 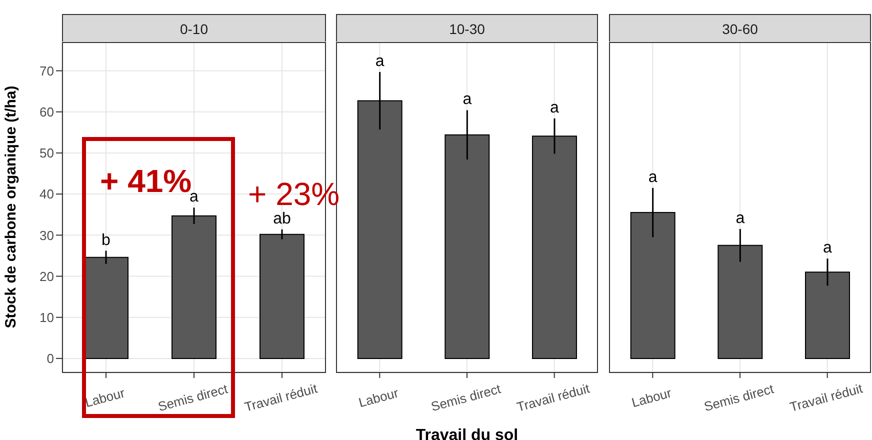 What do you see at coordinates (282, 219) in the screenshot?
I see `data-label: ab` at bounding box center [282, 219].